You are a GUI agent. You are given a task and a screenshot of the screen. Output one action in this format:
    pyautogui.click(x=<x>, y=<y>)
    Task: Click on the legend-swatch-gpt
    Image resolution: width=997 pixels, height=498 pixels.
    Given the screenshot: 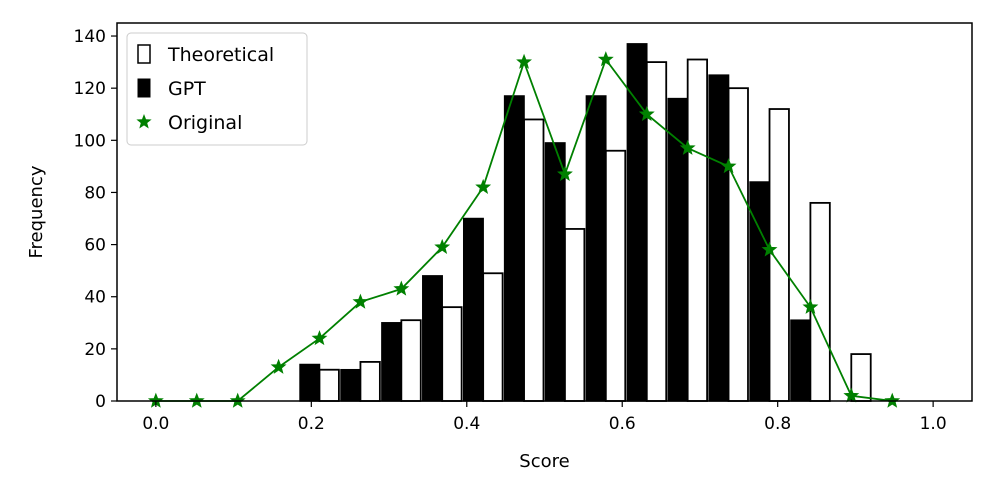 What is the action you would take?
    pyautogui.click(x=144, y=88)
    